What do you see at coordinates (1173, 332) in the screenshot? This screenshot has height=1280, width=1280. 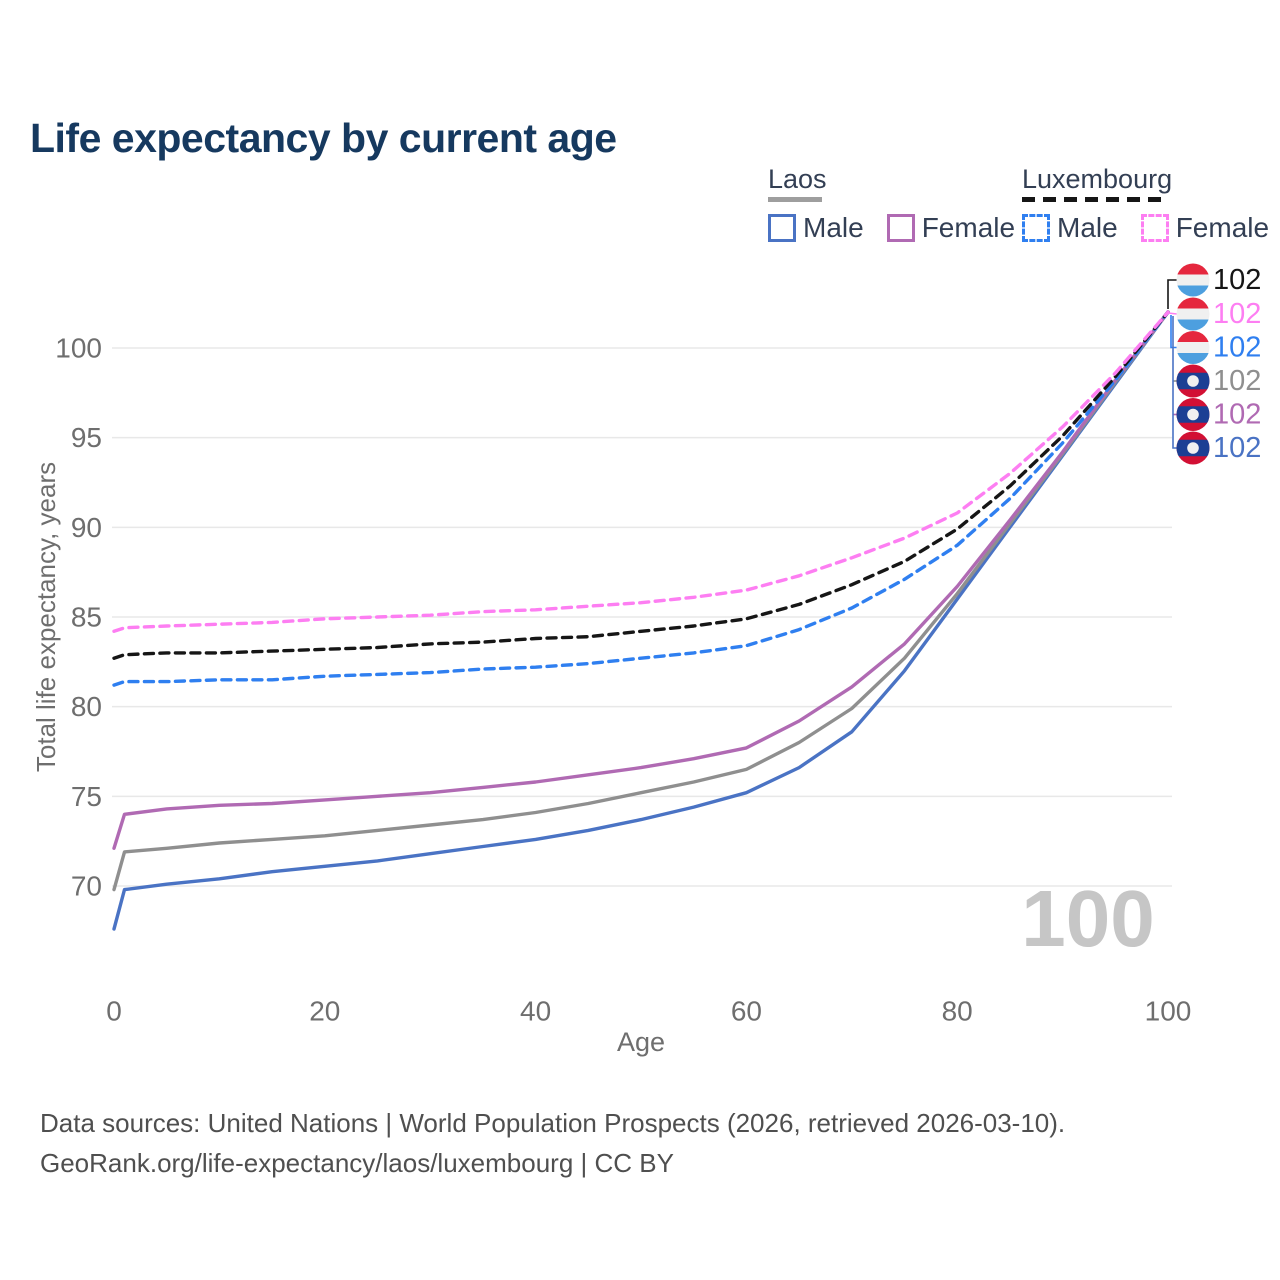 I see `leader-line-lux-male` at bounding box center [1173, 332].